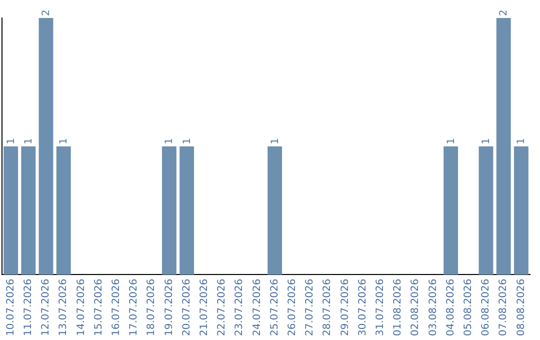  What do you see at coordinates (274, 307) in the screenshot?
I see `x-tick-label: 25.07.2026` at bounding box center [274, 307].